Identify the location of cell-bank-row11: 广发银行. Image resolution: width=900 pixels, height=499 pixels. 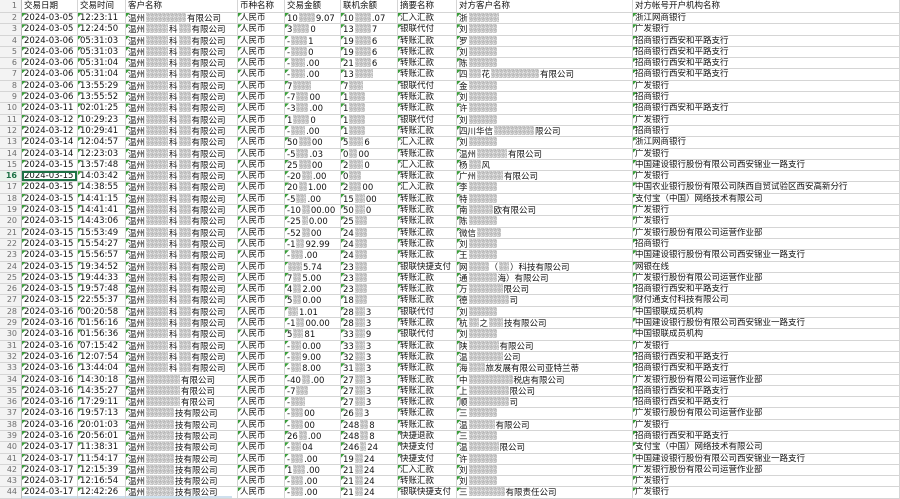
(766, 120).